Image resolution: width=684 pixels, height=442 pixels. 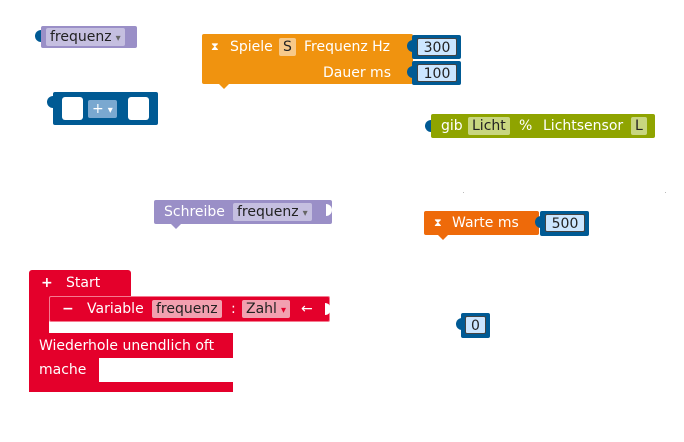 I want to click on do-label: mache, so click(x=63, y=370).